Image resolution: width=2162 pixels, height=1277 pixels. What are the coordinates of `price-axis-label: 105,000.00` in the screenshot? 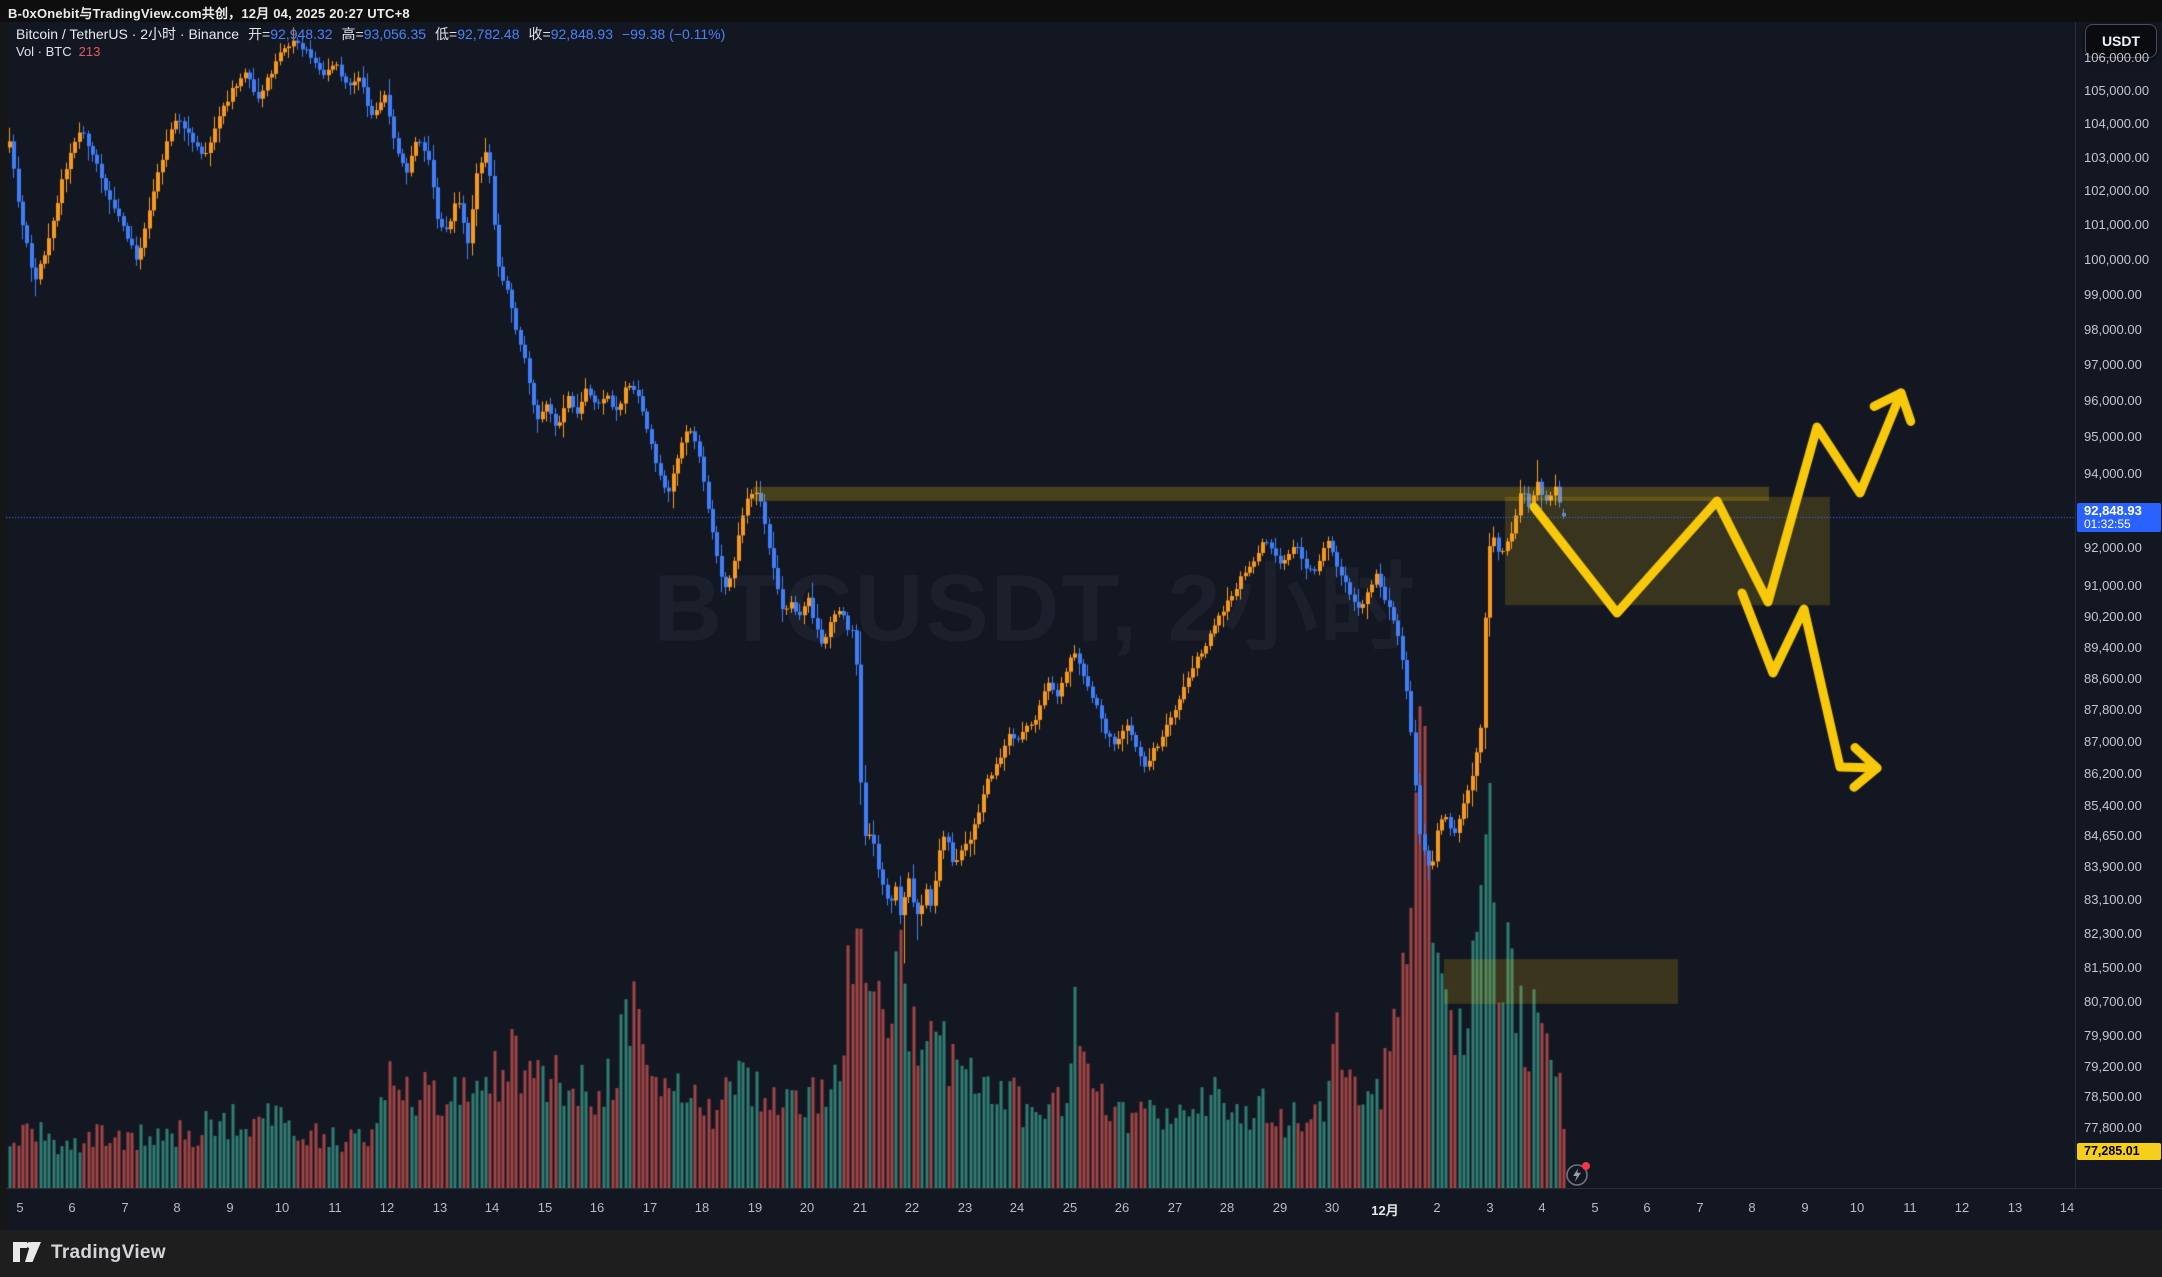 It's located at (2117, 90).